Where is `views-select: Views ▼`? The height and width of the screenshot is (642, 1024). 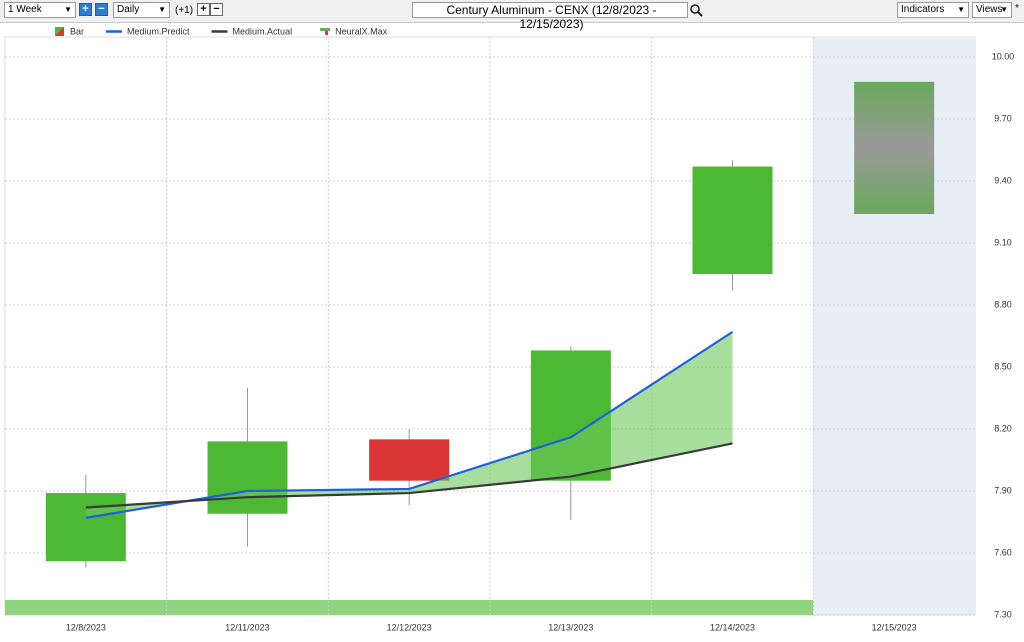
views-select: Views ▼ is located at coordinates (992, 10).